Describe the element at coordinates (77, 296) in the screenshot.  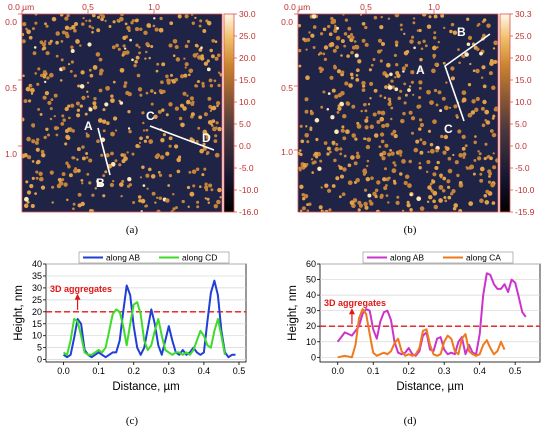
I see `threshold-arrow-head` at that location.